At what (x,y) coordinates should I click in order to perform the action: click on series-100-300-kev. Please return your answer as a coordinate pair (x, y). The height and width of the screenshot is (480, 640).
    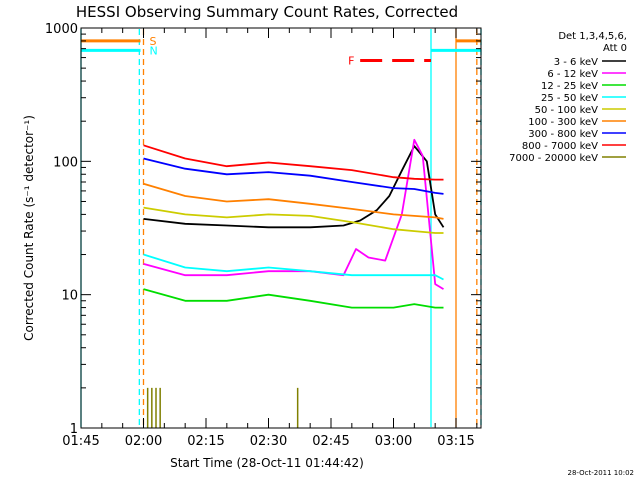
    Looking at the image, I should click on (293, 201).